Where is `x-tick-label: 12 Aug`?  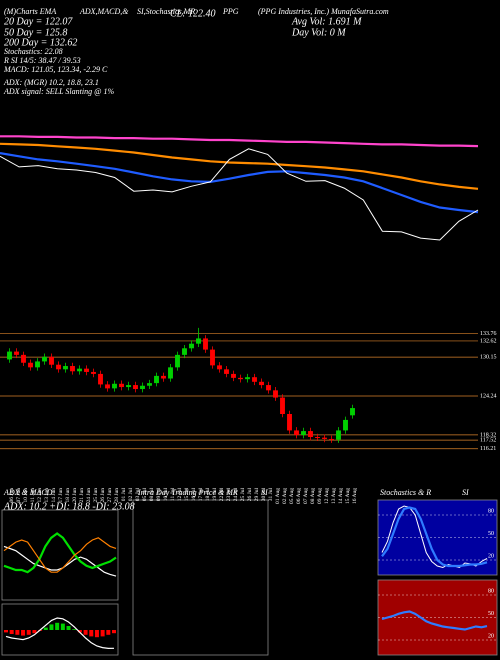
x-tick-label: 12 Aug is located at coordinates (327, 496).